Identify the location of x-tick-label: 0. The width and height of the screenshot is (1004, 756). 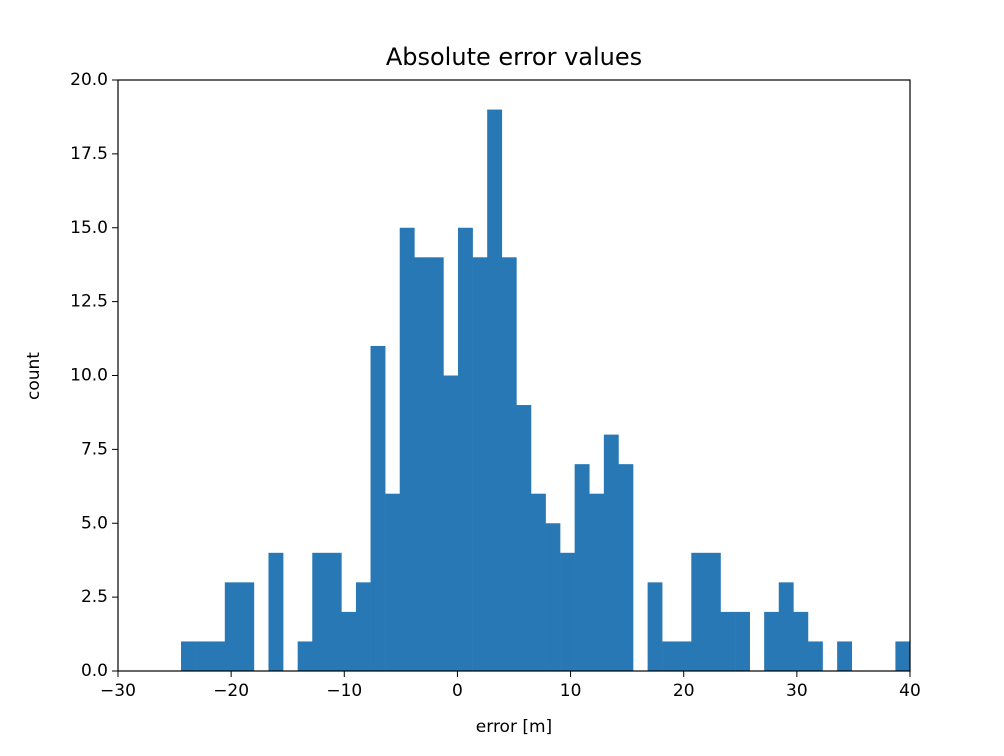
(457, 691).